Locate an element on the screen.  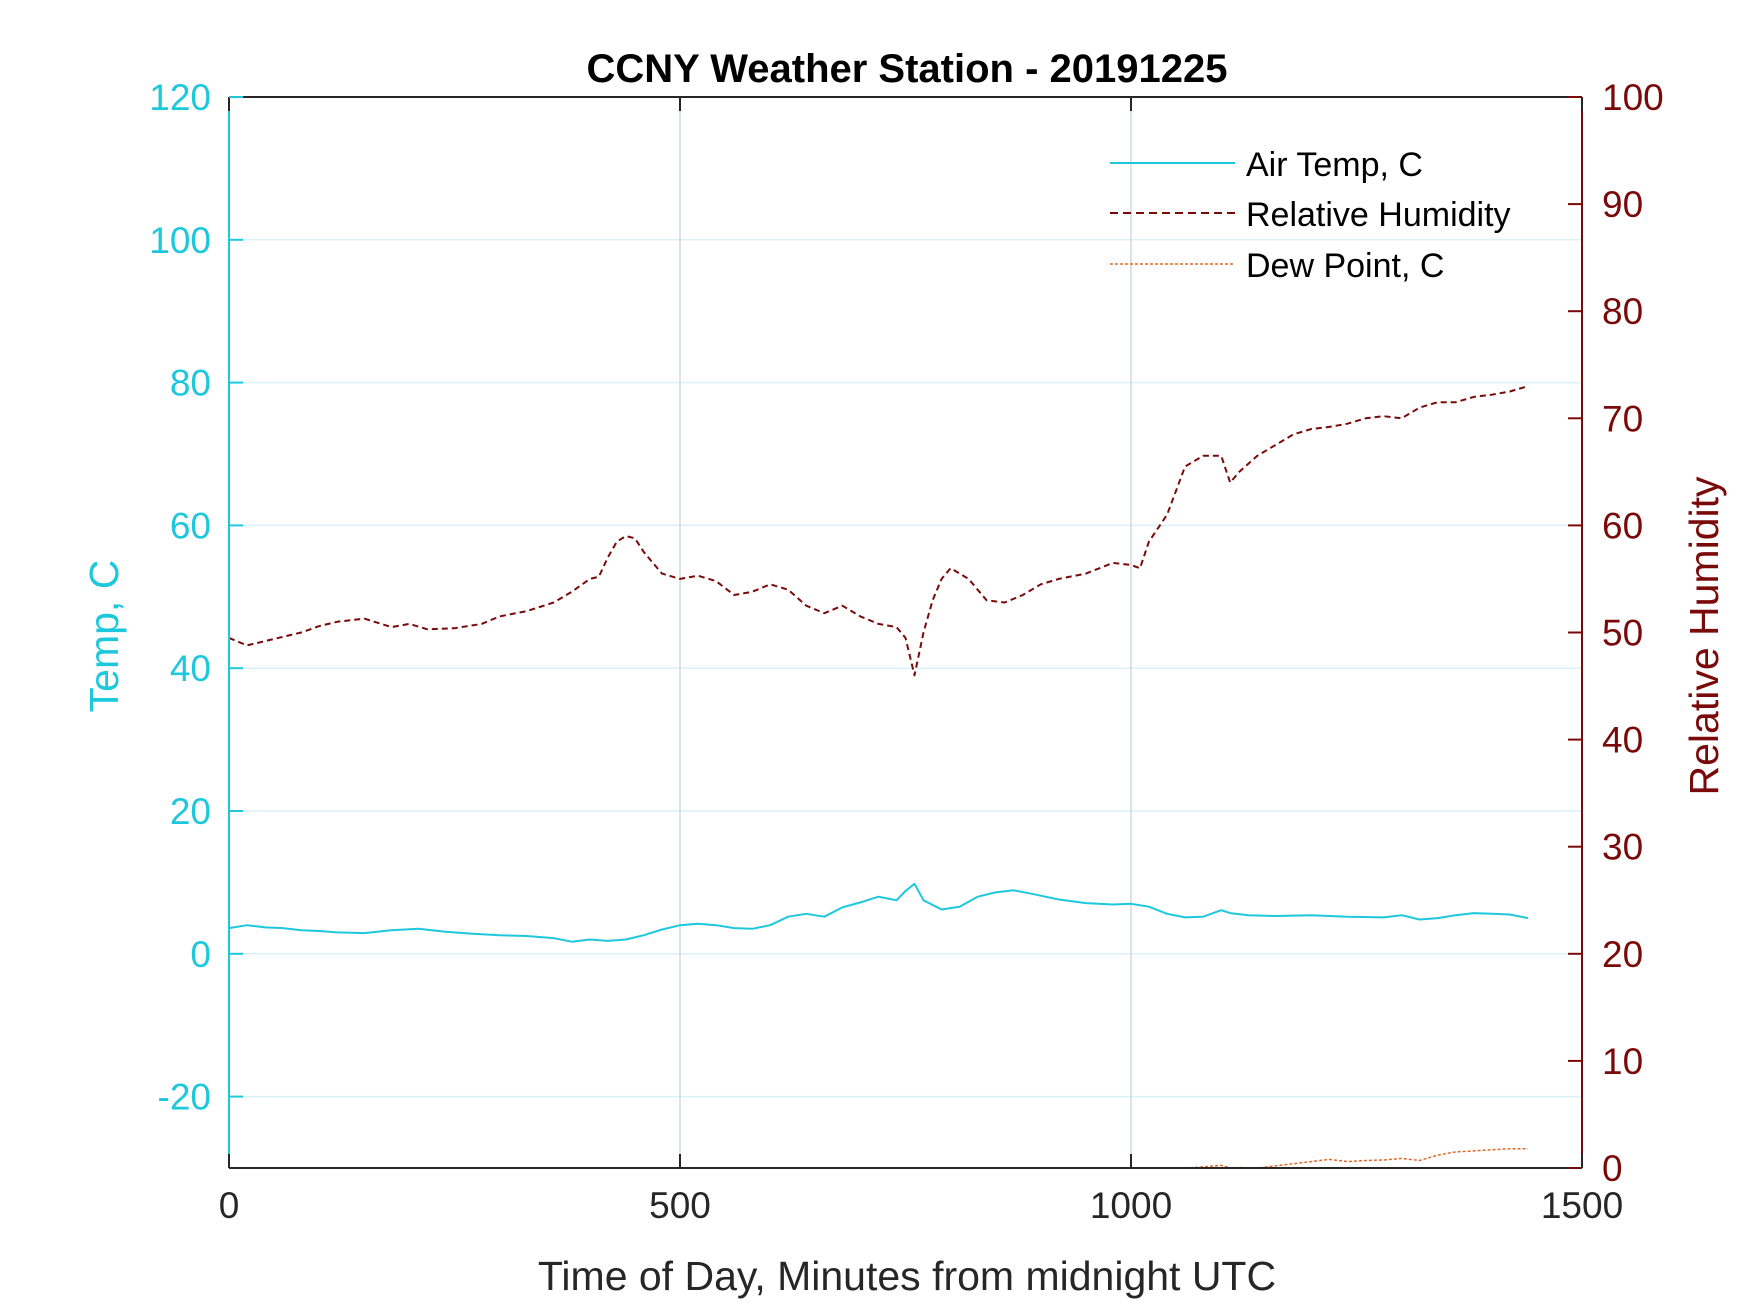
x-tick-label: 0 is located at coordinates (229, 1205).